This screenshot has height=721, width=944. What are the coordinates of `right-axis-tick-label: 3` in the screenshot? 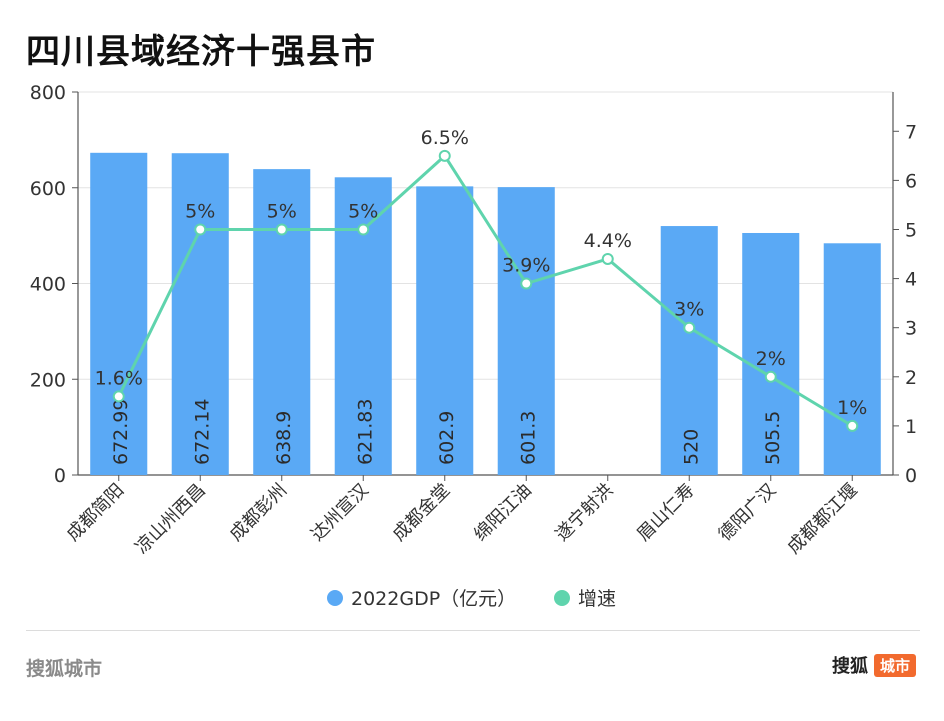 It's located at (911, 329).